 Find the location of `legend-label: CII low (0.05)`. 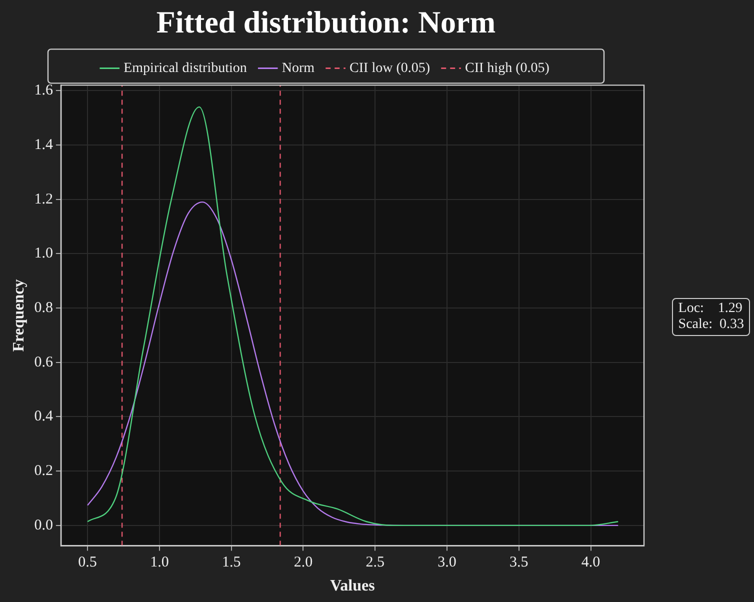

legend-label: CII low (0.05) is located at coordinates (390, 68).